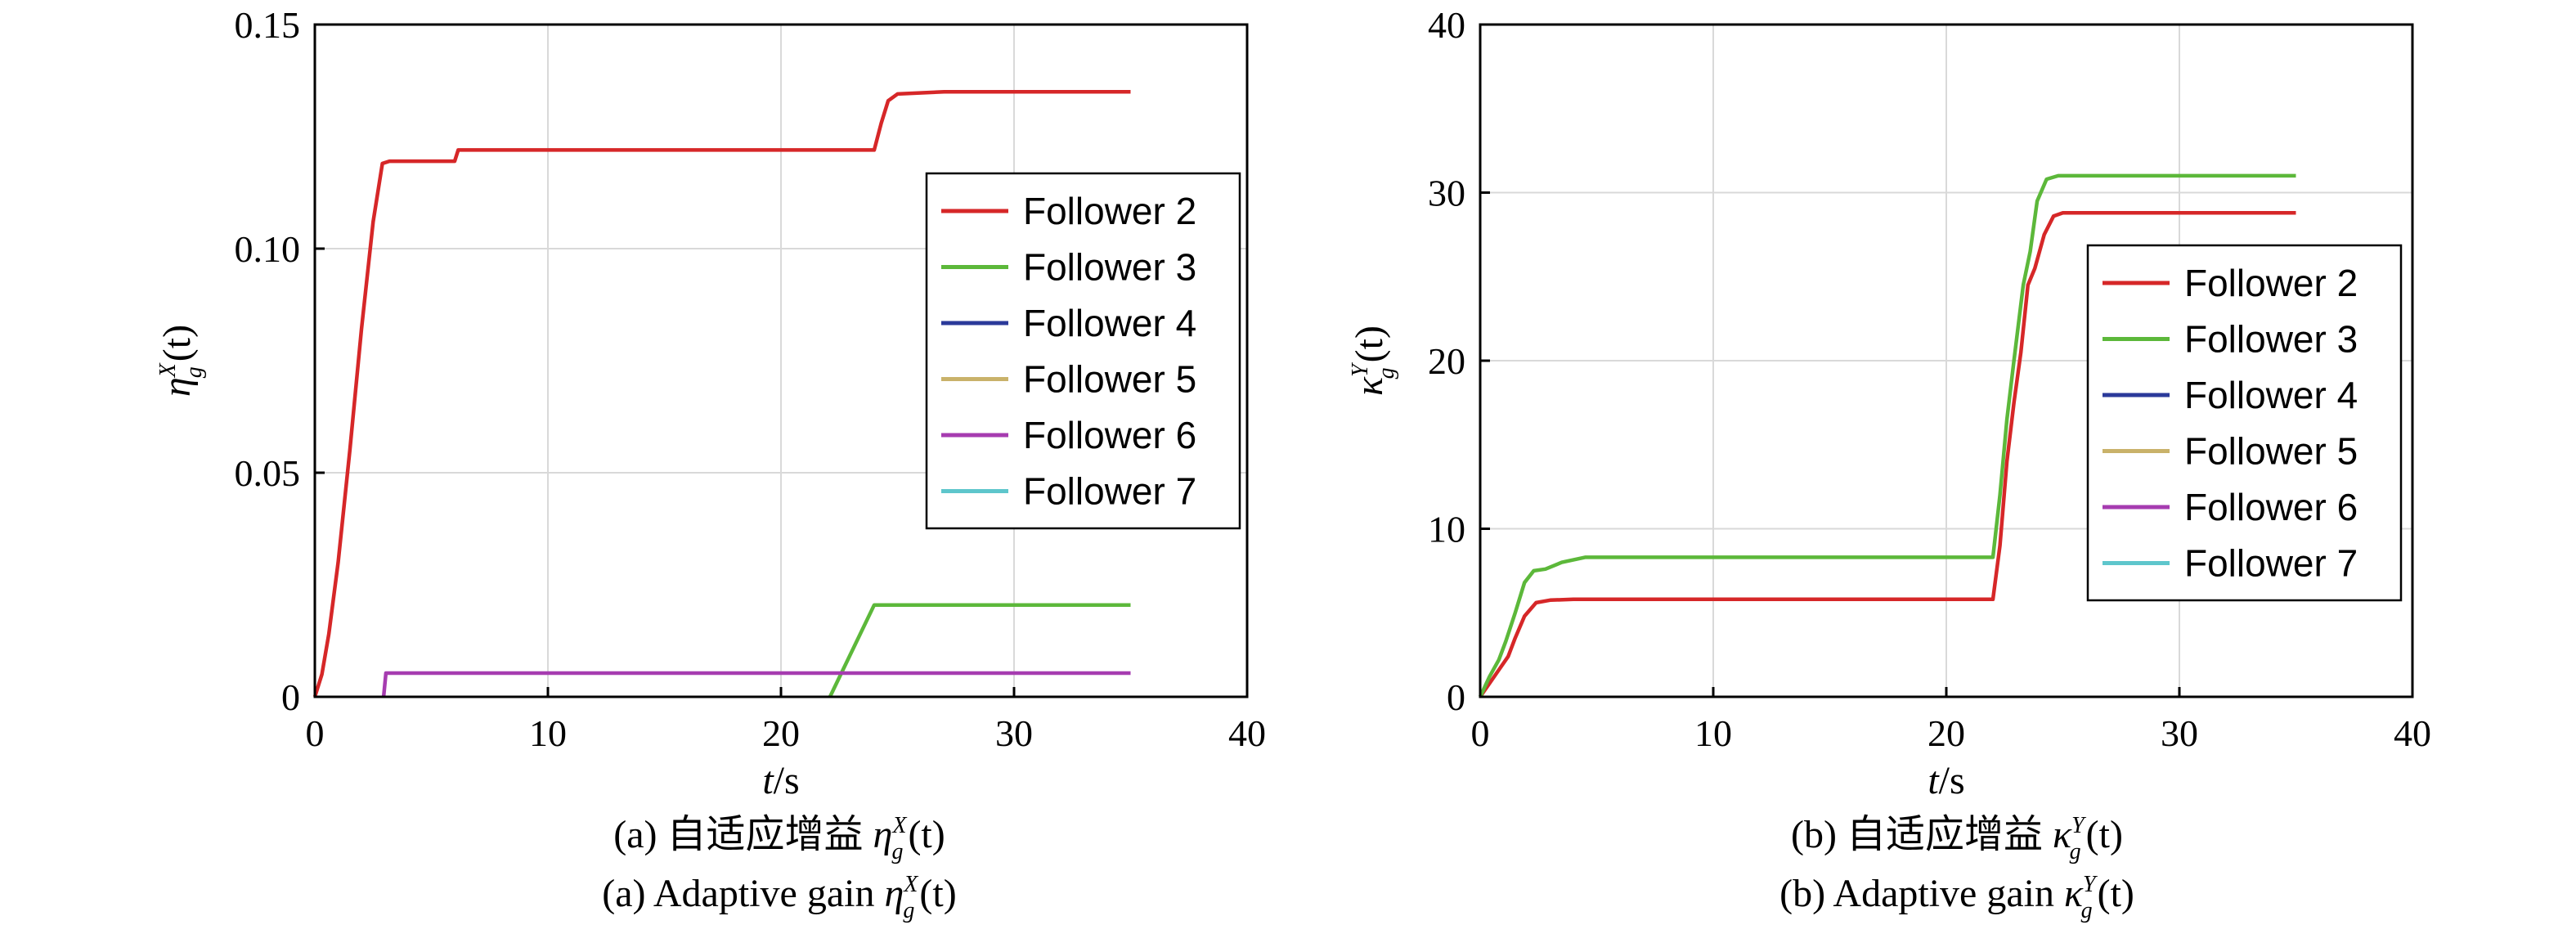 The image size is (2576, 934). I want to click on y-tick-label: 20, so click(1447, 361).